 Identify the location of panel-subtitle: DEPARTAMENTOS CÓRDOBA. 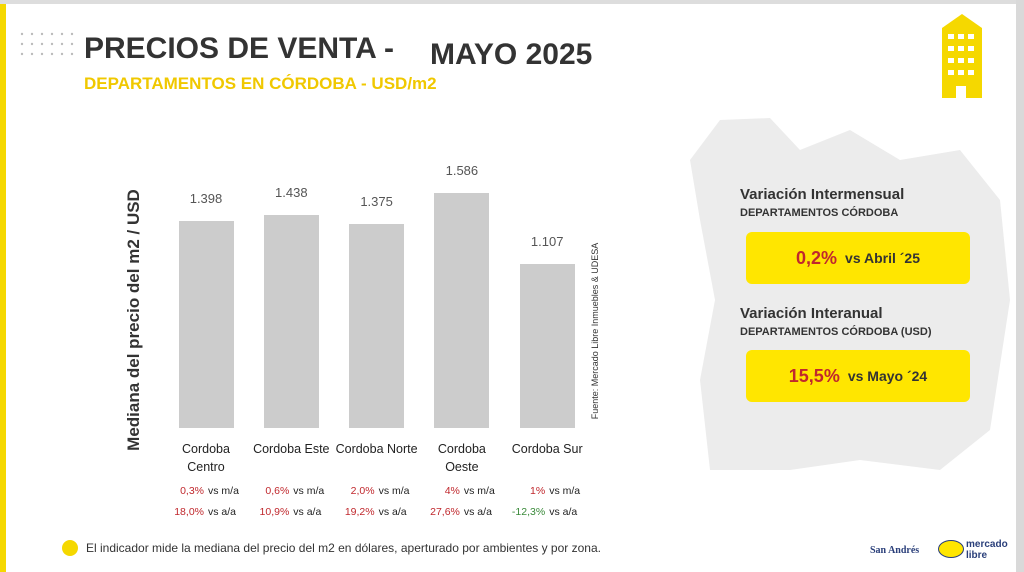
(819, 213).